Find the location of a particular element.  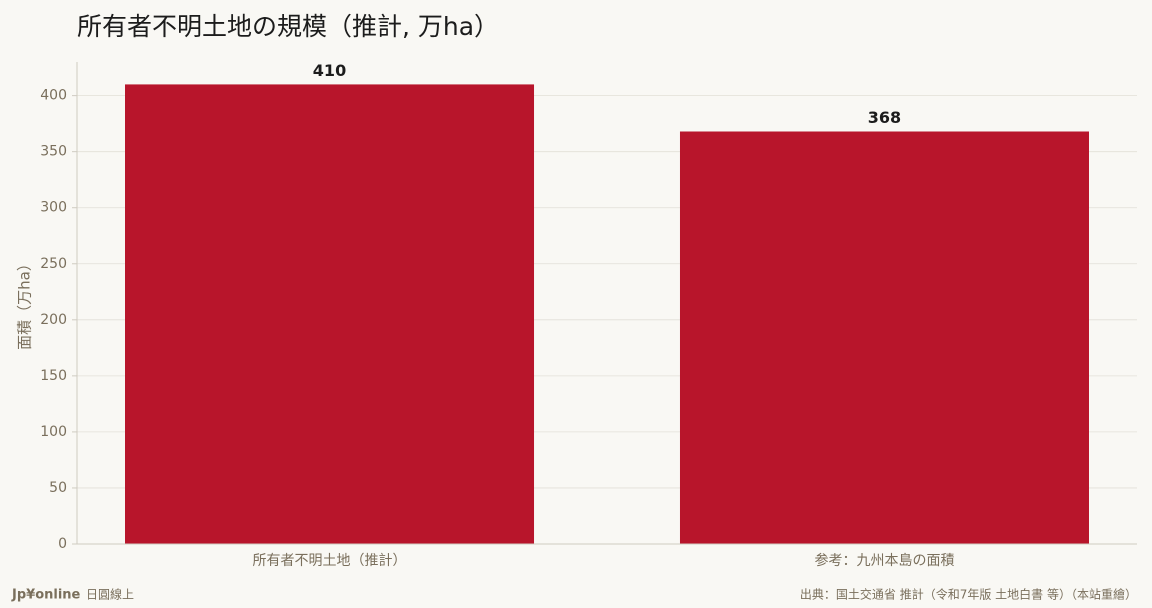

y-tick-label: 50 is located at coordinates (58, 488).